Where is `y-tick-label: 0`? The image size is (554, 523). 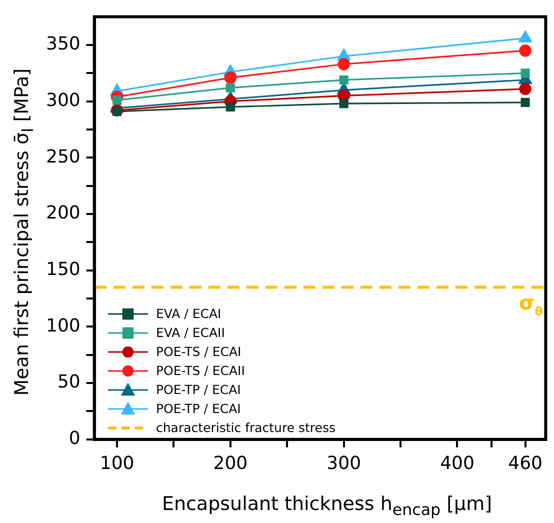
y-tick-label: 0 is located at coordinates (74, 439).